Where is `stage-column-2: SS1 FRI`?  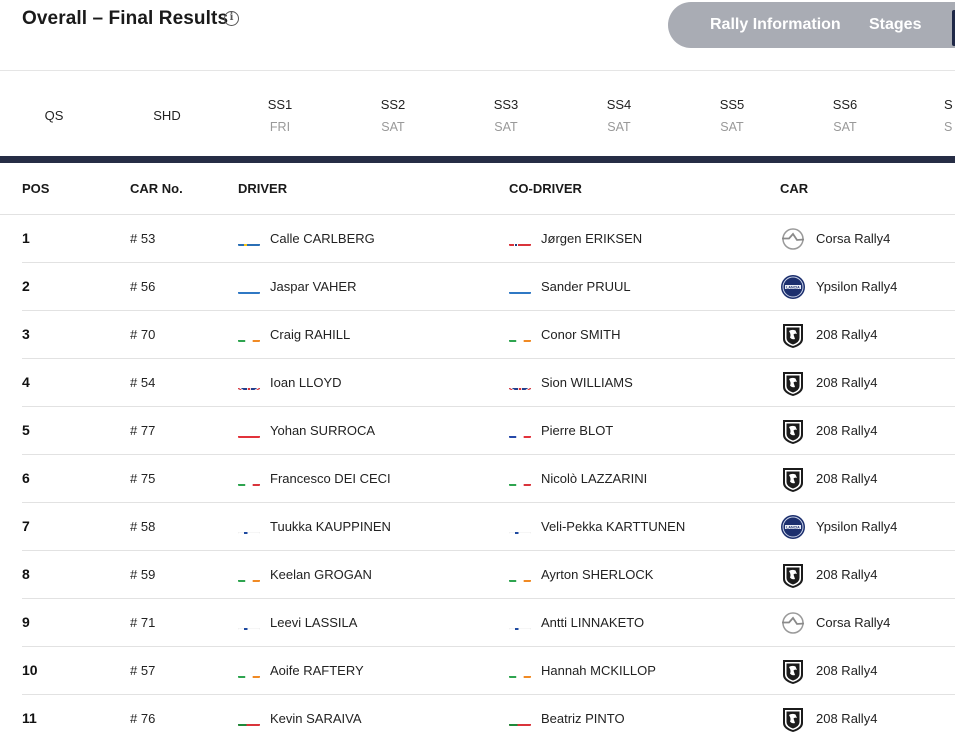 stage-column-2: SS1 FRI is located at coordinates (280, 115).